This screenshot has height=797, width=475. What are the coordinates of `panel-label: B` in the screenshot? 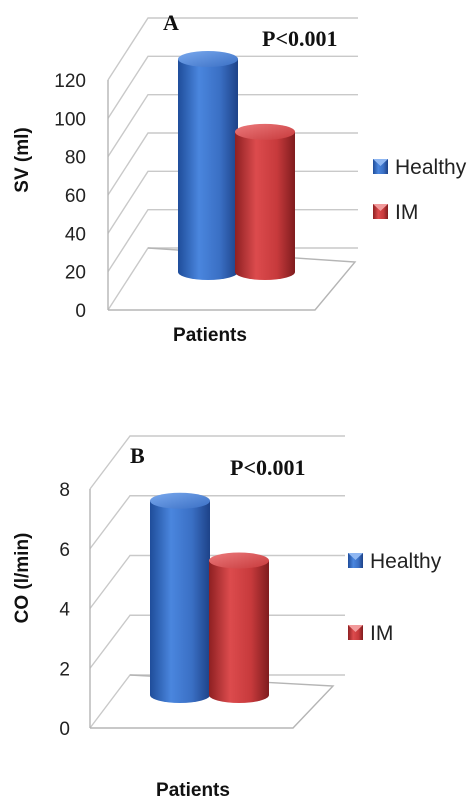 It's located at (137, 455).